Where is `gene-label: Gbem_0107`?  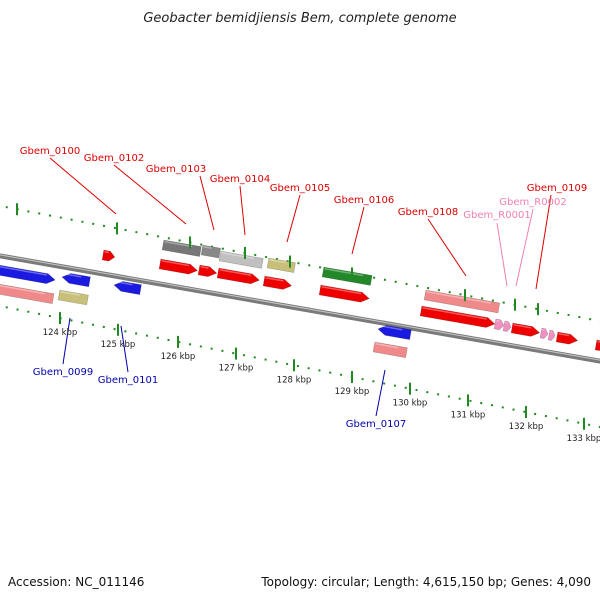 gene-label: Gbem_0107 is located at coordinates (376, 424).